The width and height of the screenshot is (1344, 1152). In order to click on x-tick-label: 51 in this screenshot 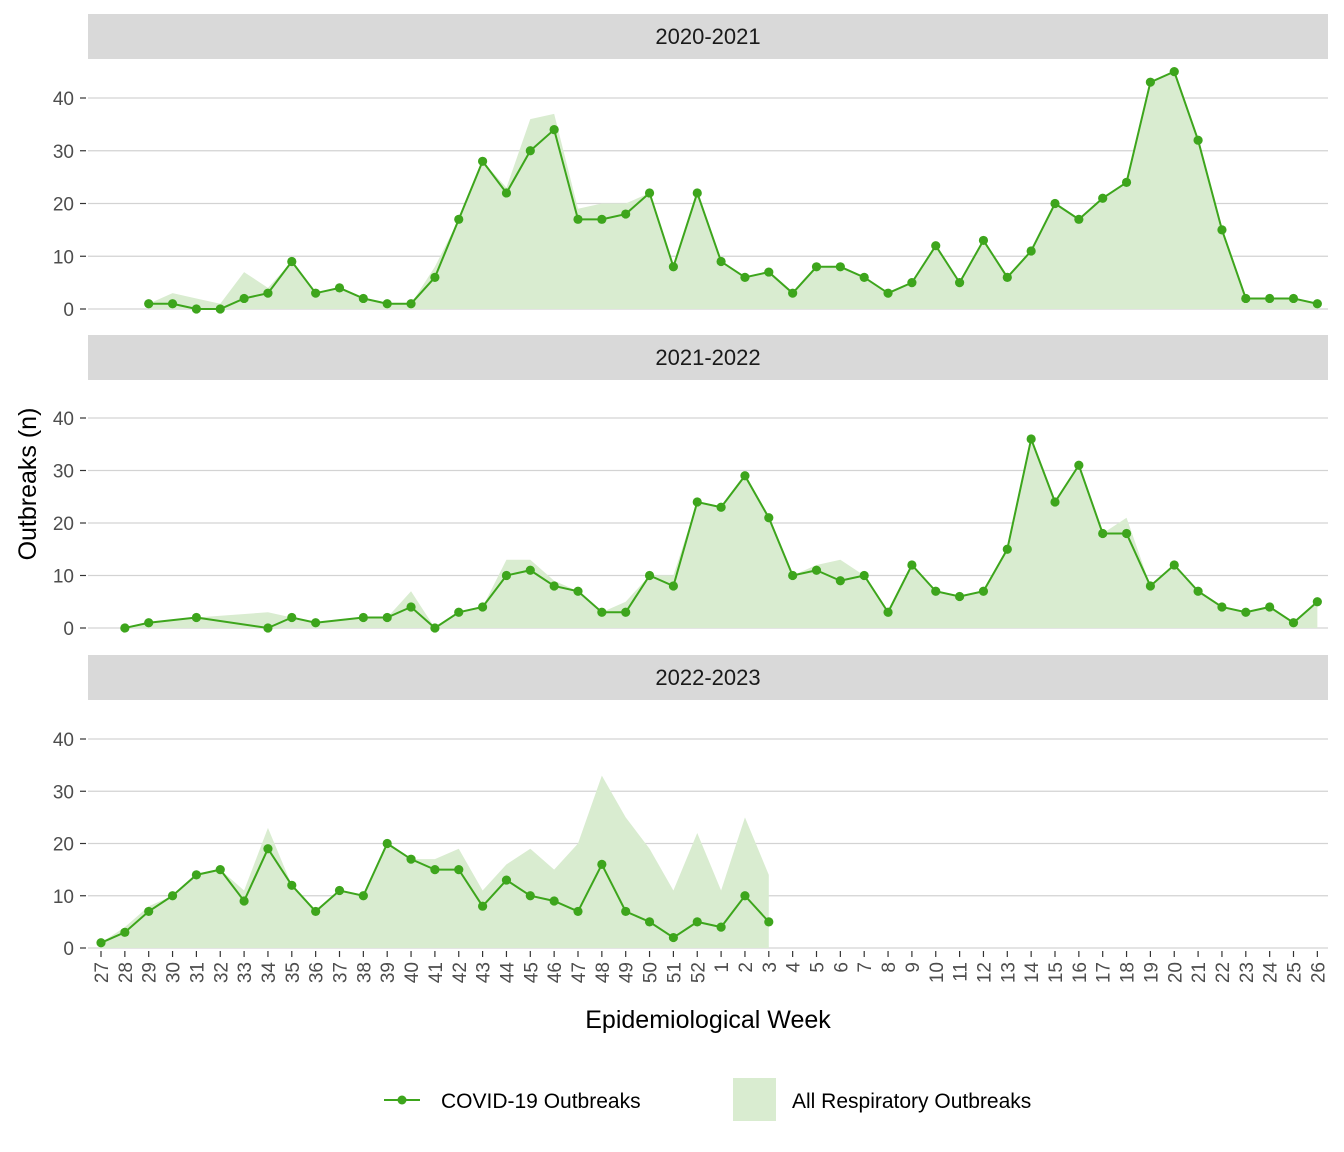, I will do `click(674, 972)`.